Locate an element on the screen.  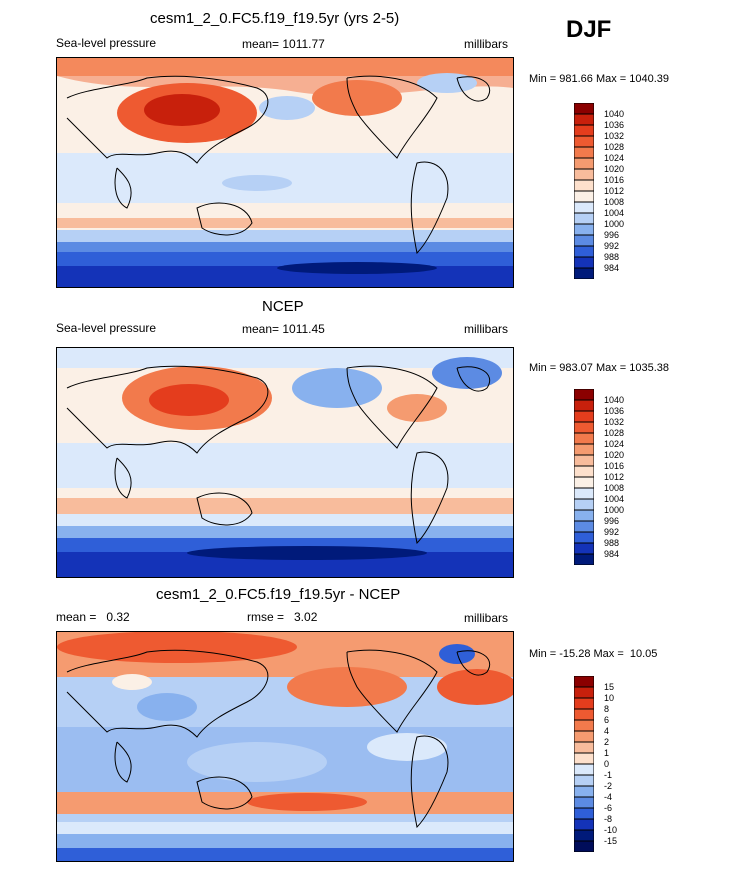
colorbar-label: -4 is located at coordinates (608, 797).